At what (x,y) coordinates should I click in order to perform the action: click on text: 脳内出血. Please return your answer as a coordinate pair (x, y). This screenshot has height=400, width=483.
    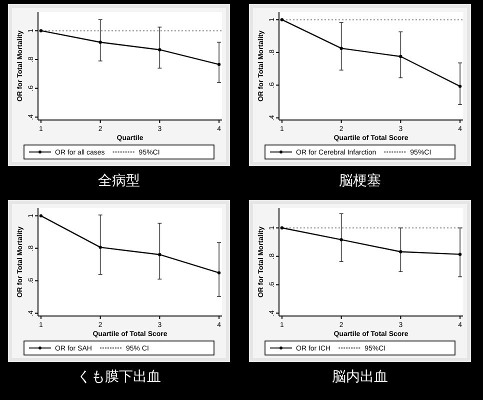
    Looking at the image, I should click on (360, 377).